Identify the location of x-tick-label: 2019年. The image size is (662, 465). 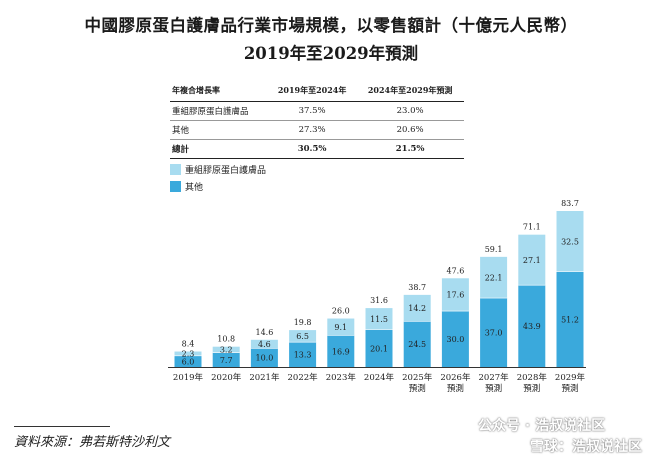
(188, 377).